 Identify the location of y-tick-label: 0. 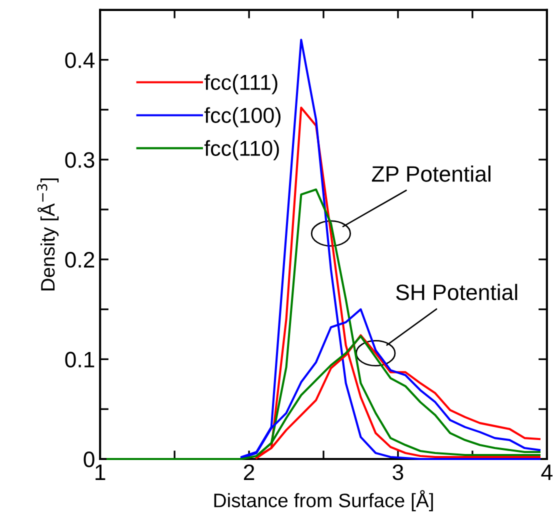
(89, 460).